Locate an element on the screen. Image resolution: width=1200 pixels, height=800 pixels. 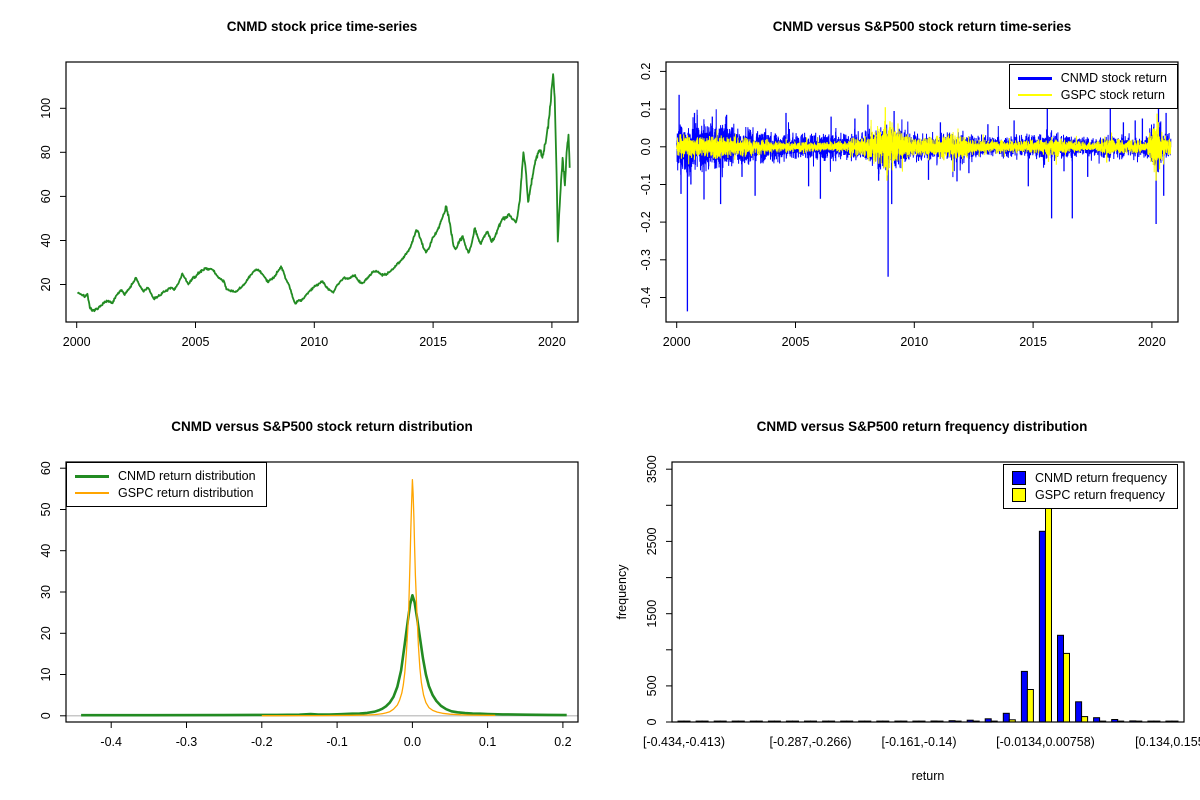
legend-row: GSPC stock return is located at coordinates (1092, 95).